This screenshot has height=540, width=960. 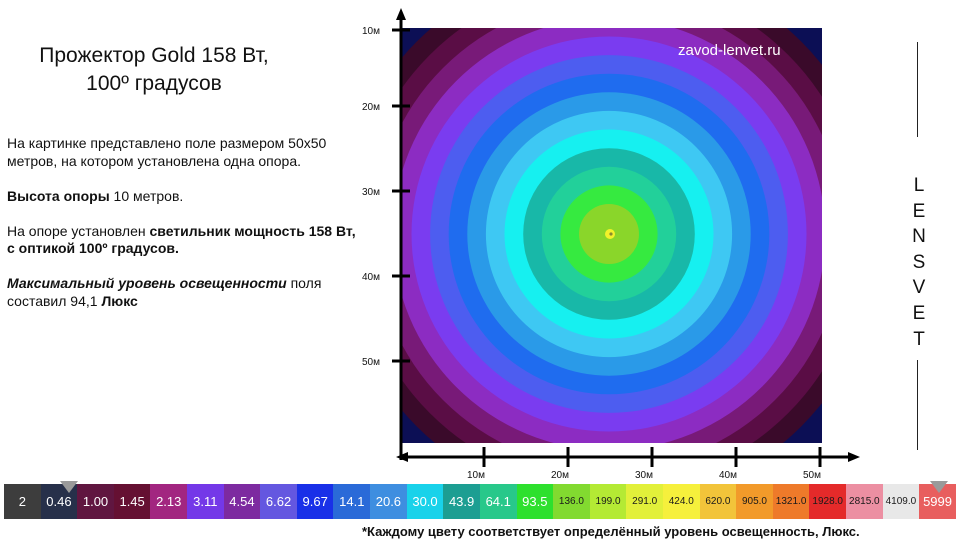 What do you see at coordinates (608, 501) in the screenshot?
I see `scale-cell: 199.0` at bounding box center [608, 501].